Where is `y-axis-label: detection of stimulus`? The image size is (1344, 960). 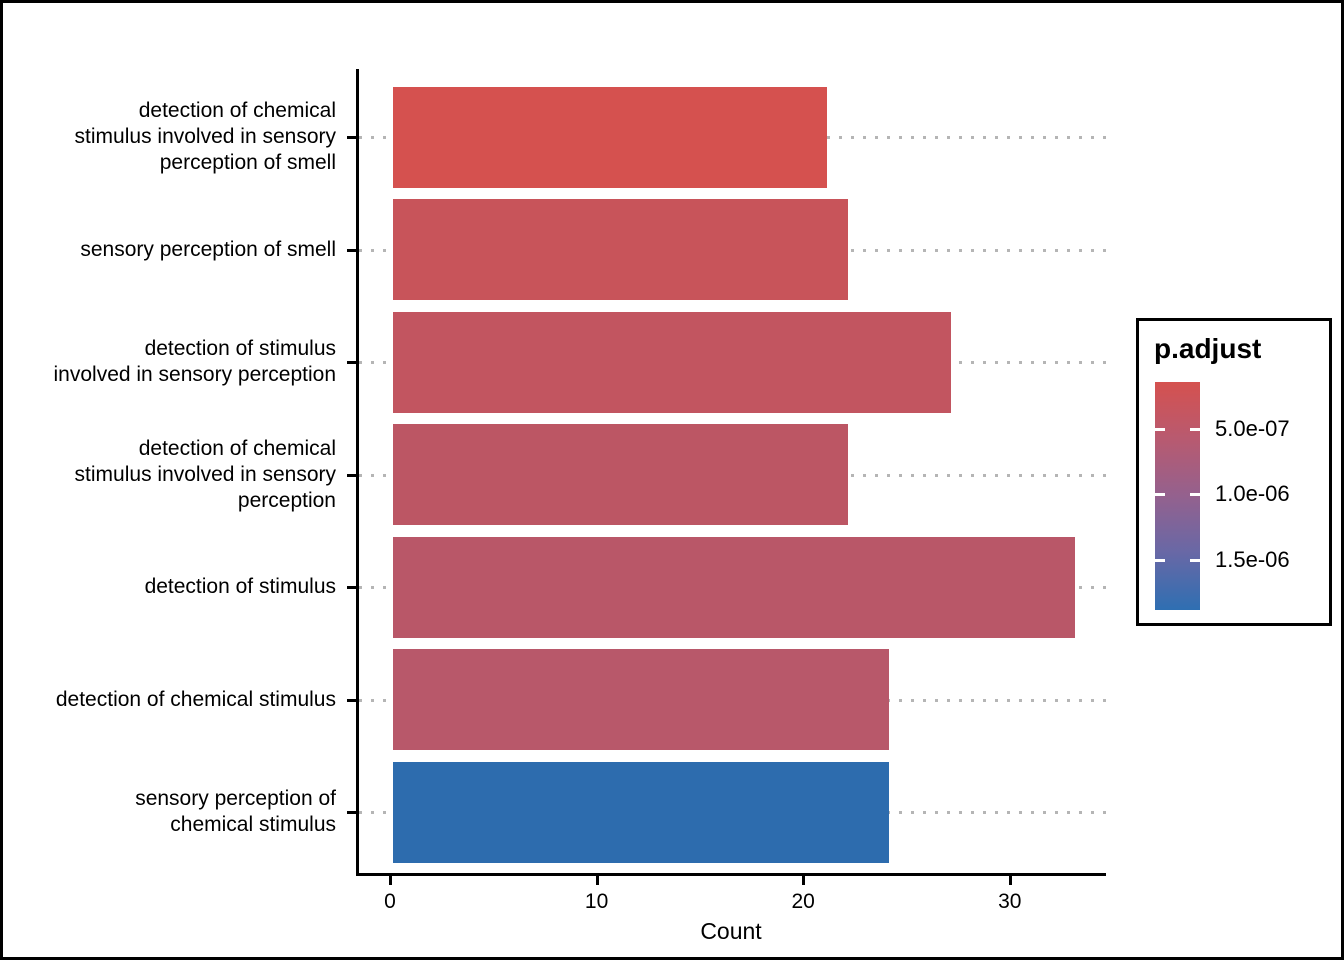
y-axis-label: detection of stimulus is located at coordinates (240, 586).